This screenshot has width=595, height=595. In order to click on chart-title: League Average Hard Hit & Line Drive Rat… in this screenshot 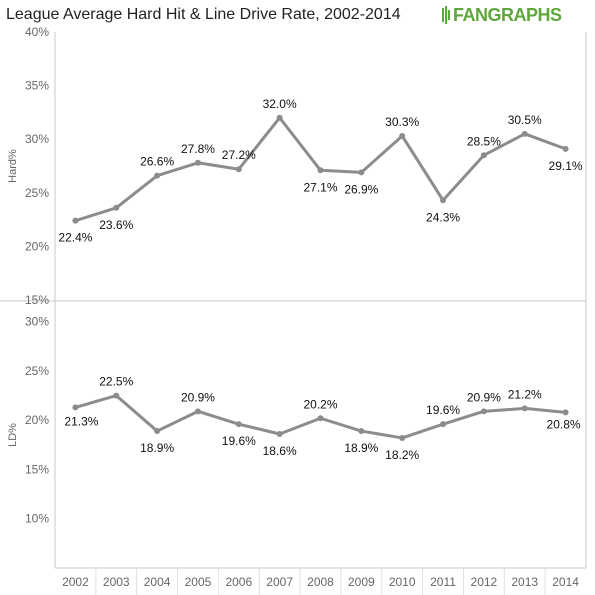, I will do `click(203, 14)`.